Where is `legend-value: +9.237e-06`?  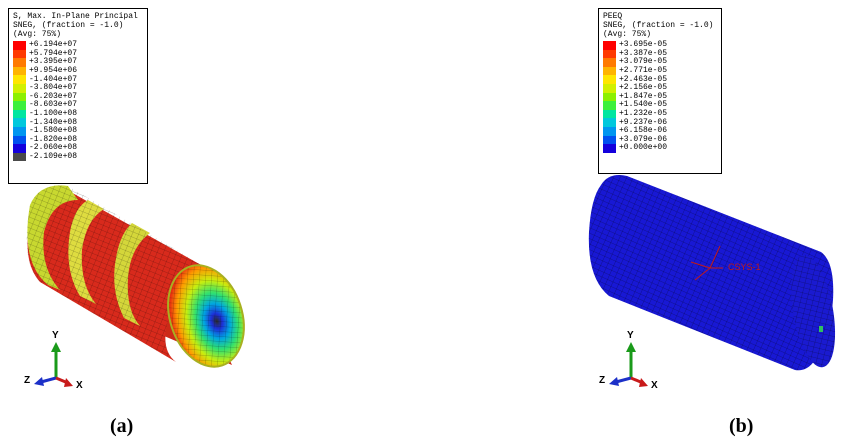
legend-value: +9.237e-06 is located at coordinates (643, 122).